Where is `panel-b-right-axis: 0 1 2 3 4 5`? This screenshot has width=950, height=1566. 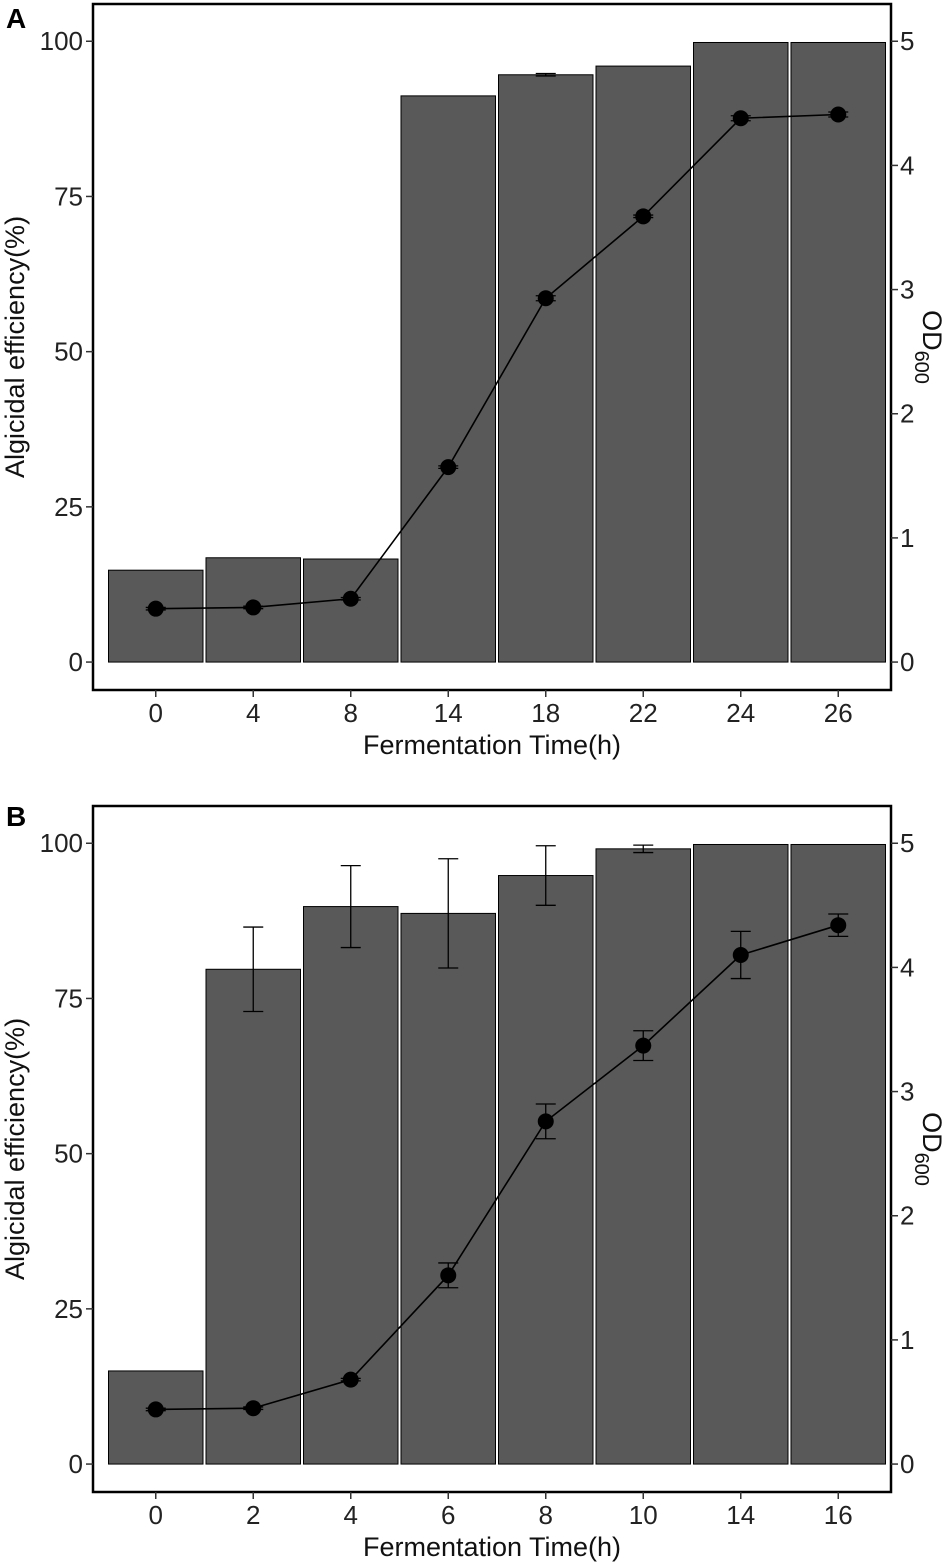
panel-b-right-axis: 0 1 2 3 4 5 is located at coordinates (902, 1153).